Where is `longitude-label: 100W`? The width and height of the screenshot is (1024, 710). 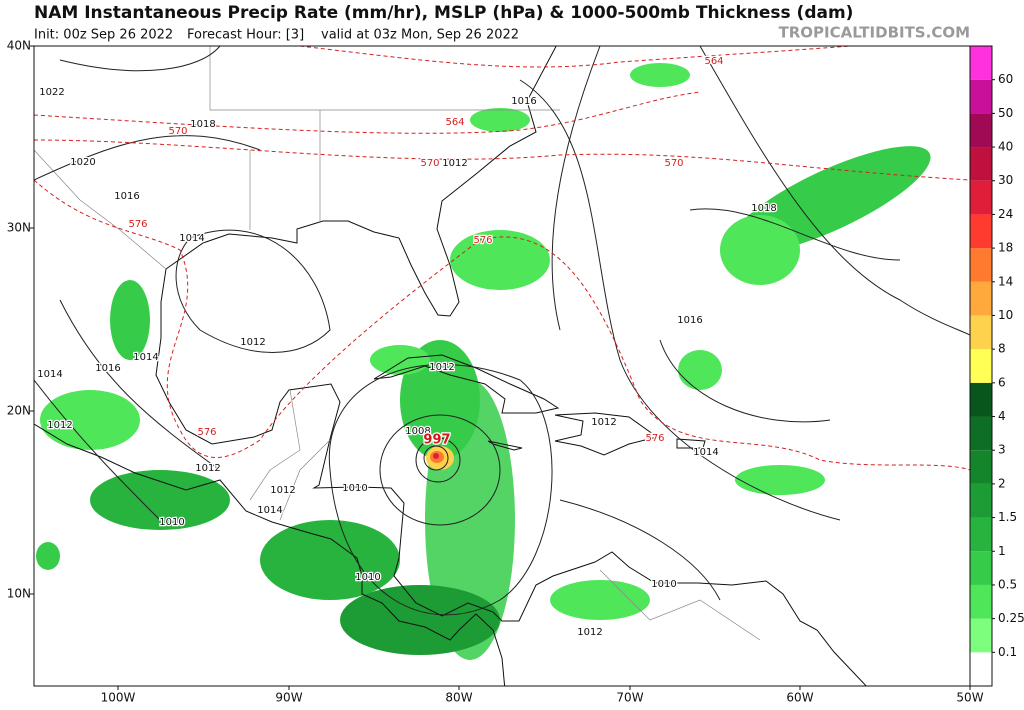
longitude-label: 100W is located at coordinates (118, 698).